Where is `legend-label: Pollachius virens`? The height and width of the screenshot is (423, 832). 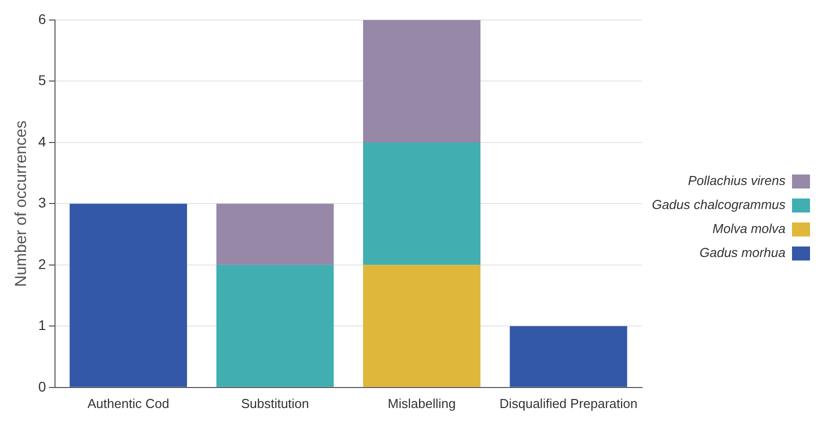
legend-label: Pollachius virens is located at coordinates (737, 180).